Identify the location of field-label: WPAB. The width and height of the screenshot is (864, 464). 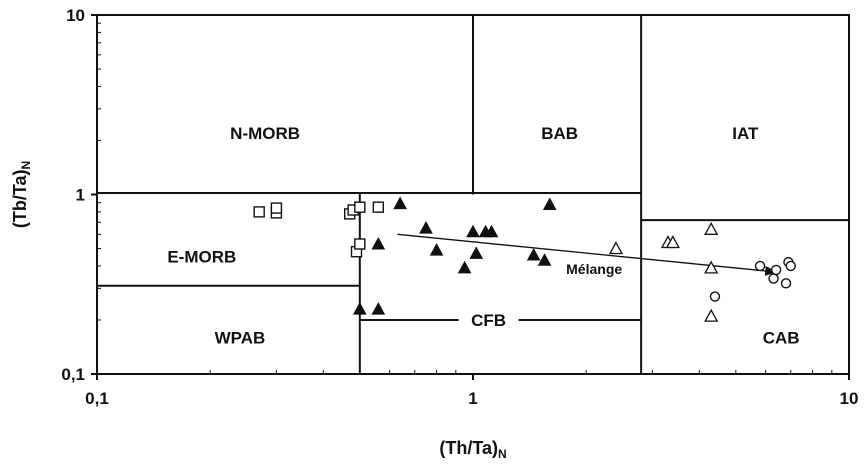
(240, 337).